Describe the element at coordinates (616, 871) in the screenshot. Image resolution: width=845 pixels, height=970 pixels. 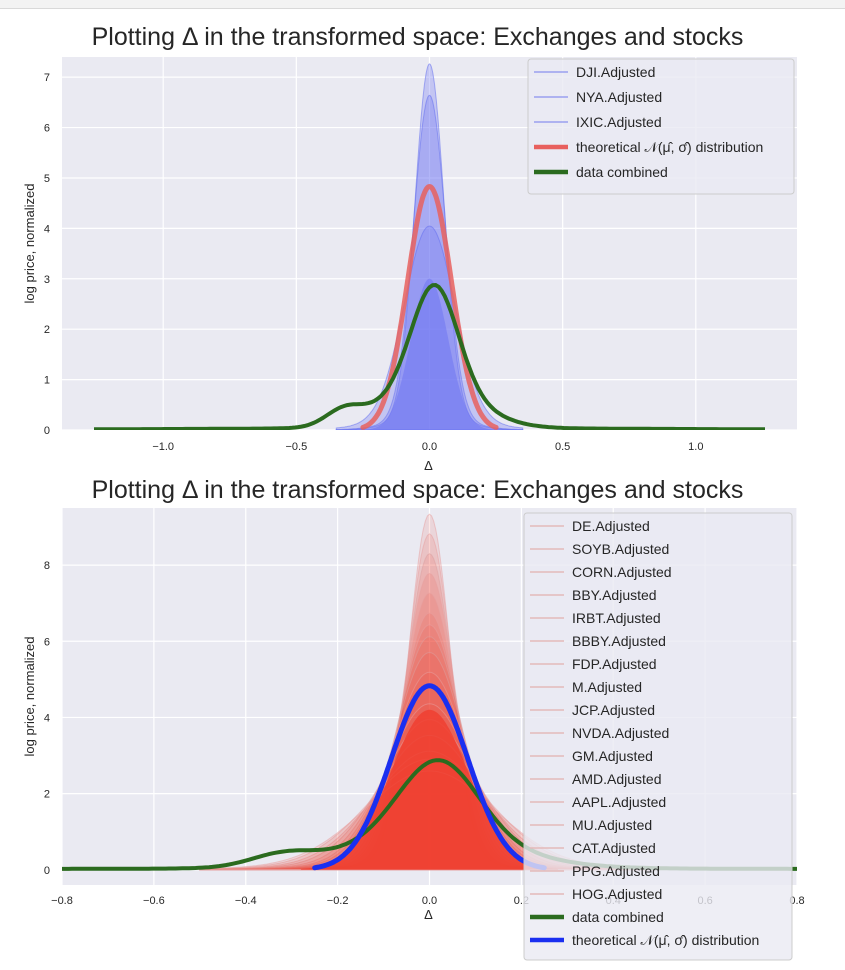
I see `legend-entry: PPG.Adjusted` at that location.